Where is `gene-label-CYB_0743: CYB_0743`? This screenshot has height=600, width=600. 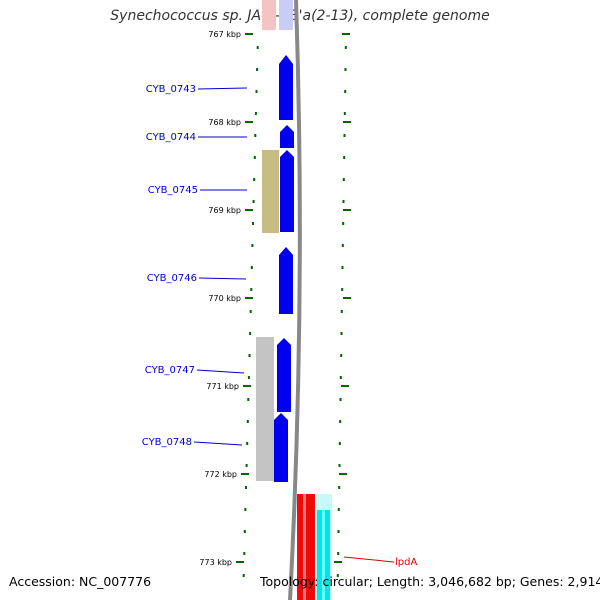 gene-label-CYB_0743: CYB_0743 is located at coordinates (171, 89).